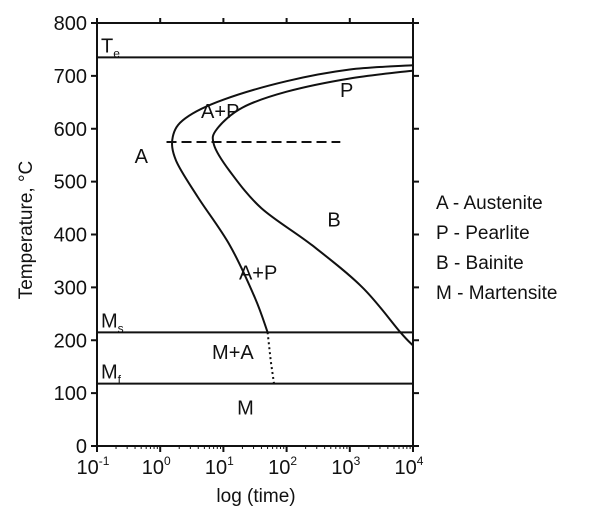 The width and height of the screenshot is (601, 508). Describe the element at coordinates (489, 203) in the screenshot. I see `legend-entry: A - Austenite` at that location.